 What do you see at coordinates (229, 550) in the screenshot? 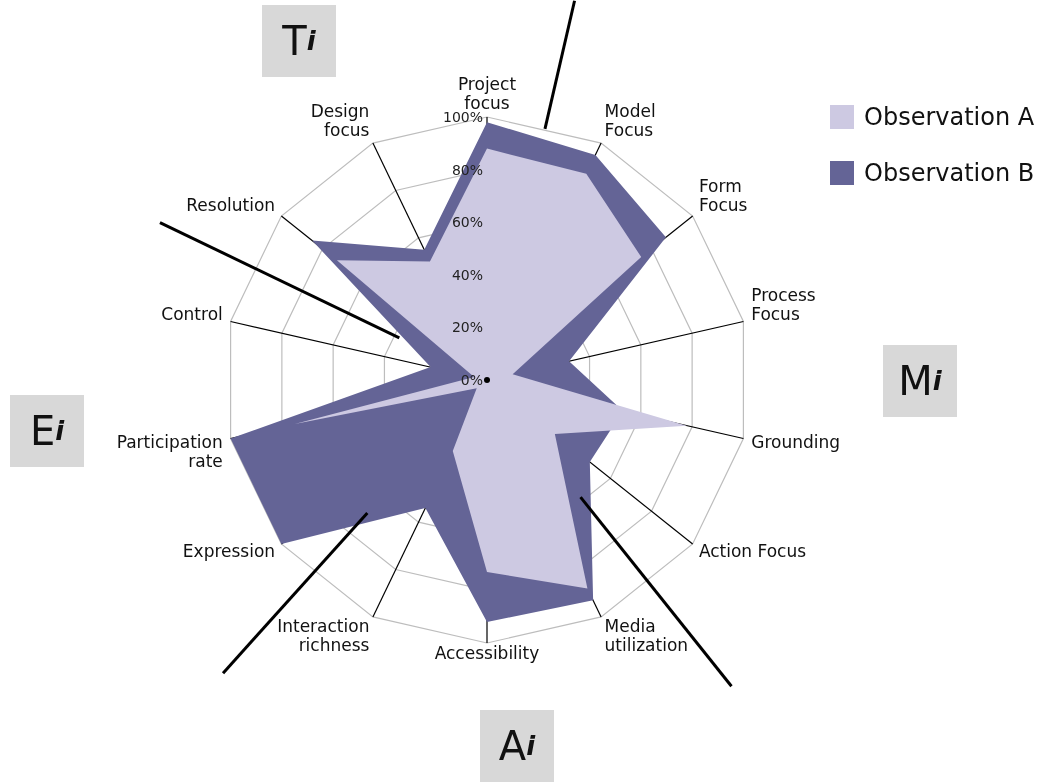
I see `spoke-label: Expression` at bounding box center [229, 550].